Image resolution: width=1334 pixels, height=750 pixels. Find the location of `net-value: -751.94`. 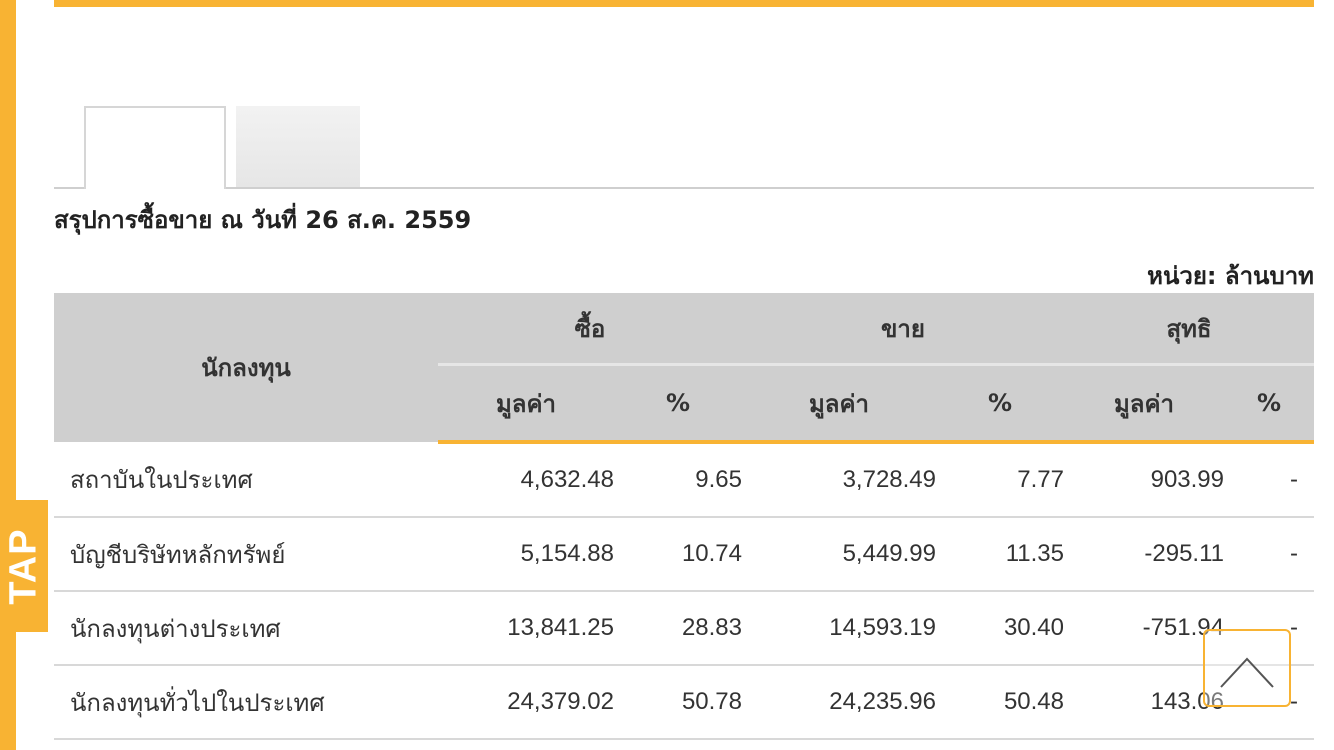

net-value: -751.94 is located at coordinates (1144, 628).